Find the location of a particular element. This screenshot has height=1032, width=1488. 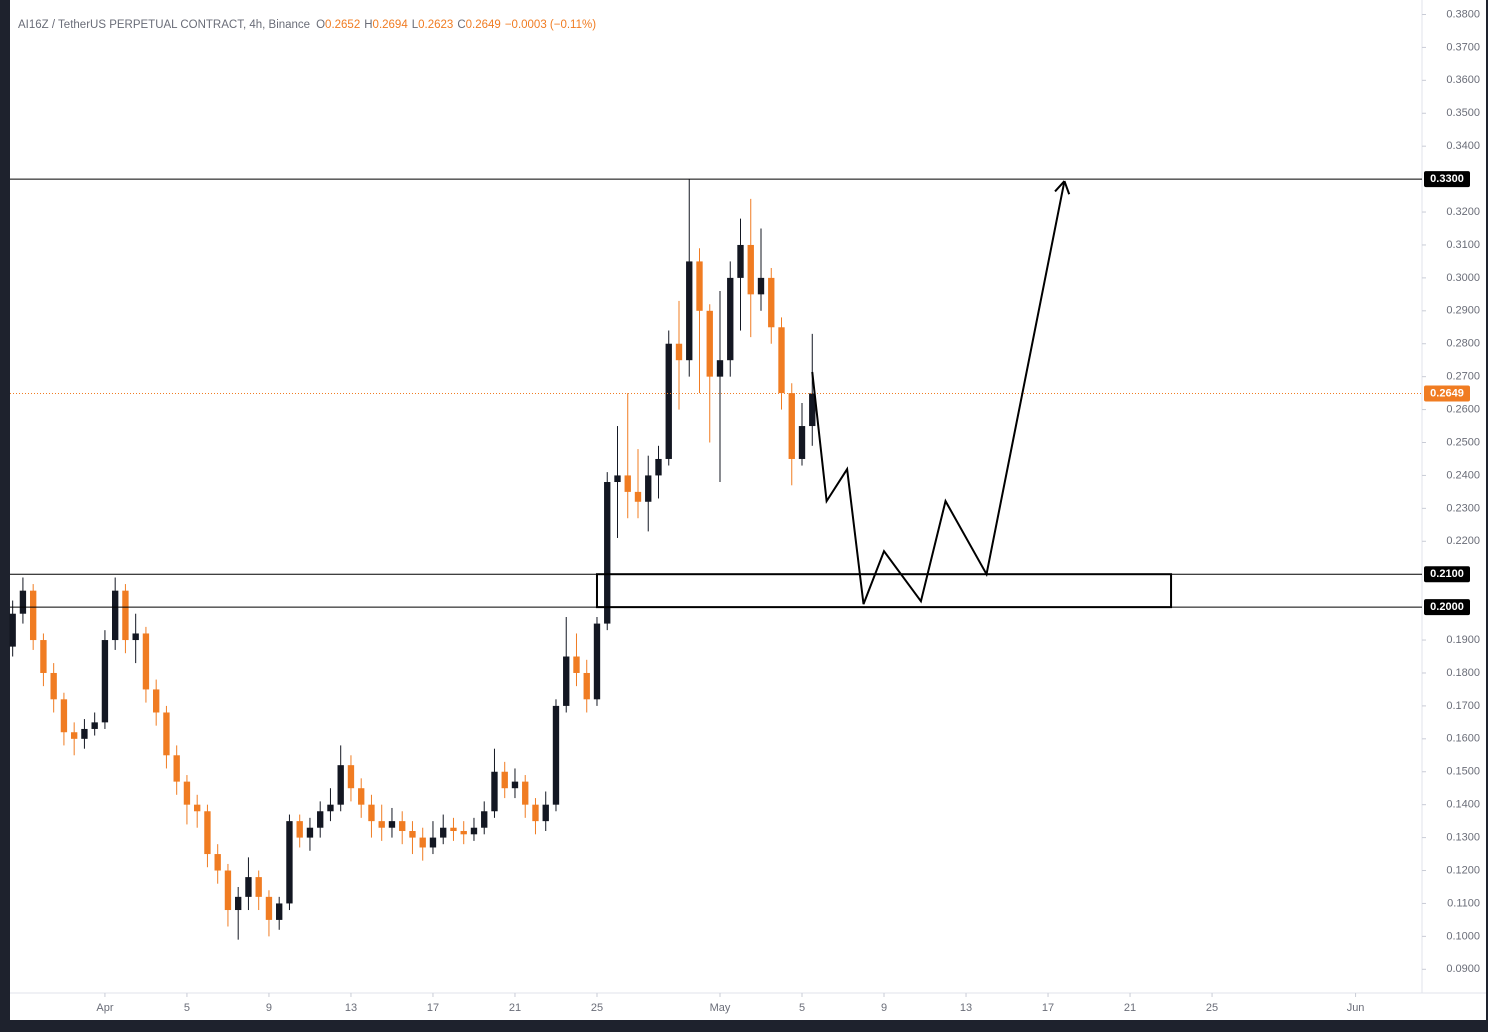

y-tick-label: 0.1900 is located at coordinates (1463, 640).